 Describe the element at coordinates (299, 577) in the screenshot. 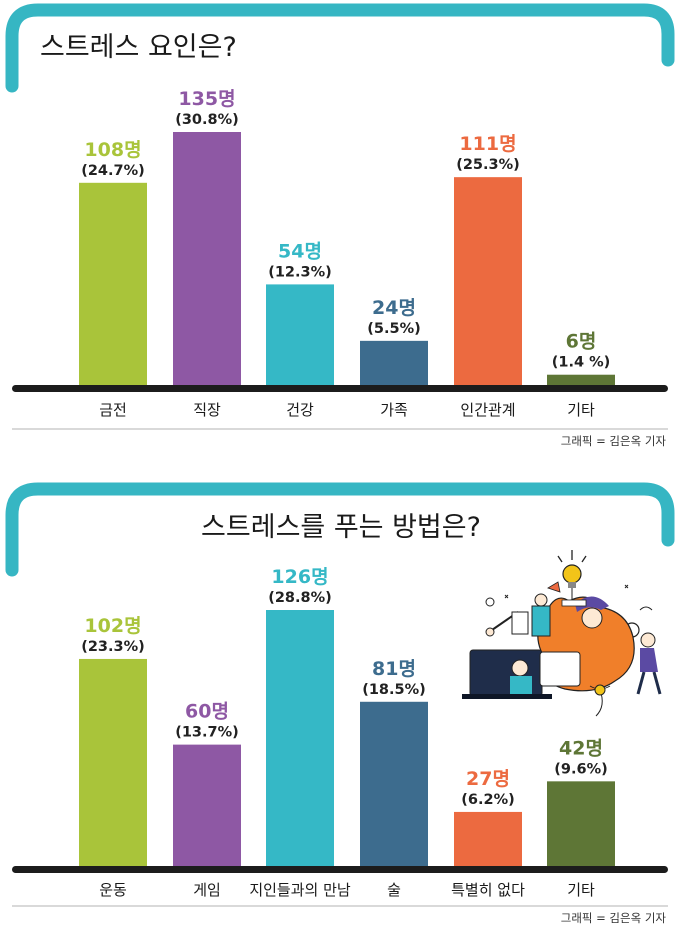

I see `bar-count-label: 126명` at that location.